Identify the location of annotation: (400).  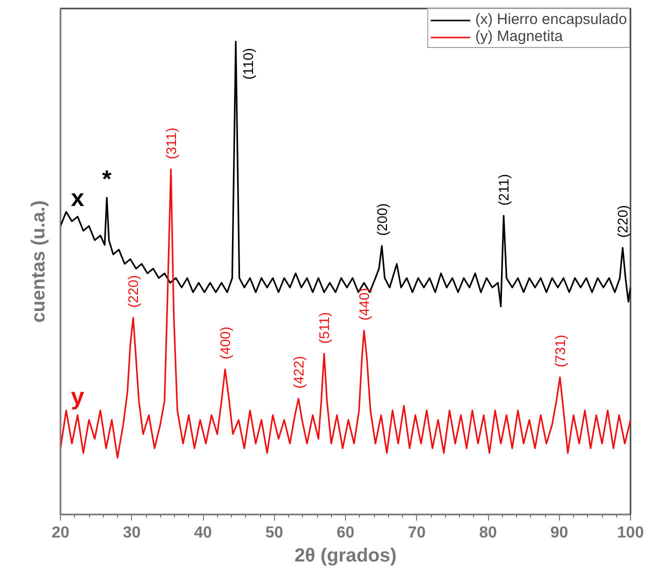
(225, 343).